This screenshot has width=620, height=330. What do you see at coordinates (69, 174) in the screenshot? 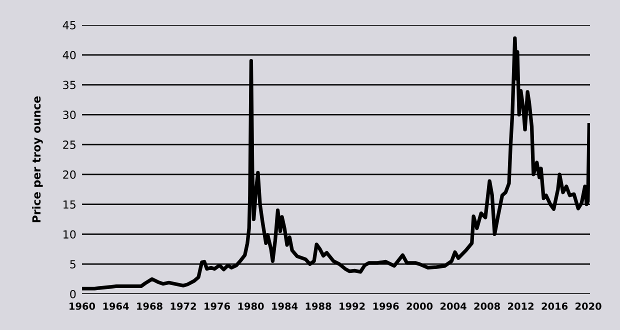
I see `y-tick-label: 20` at bounding box center [69, 174].